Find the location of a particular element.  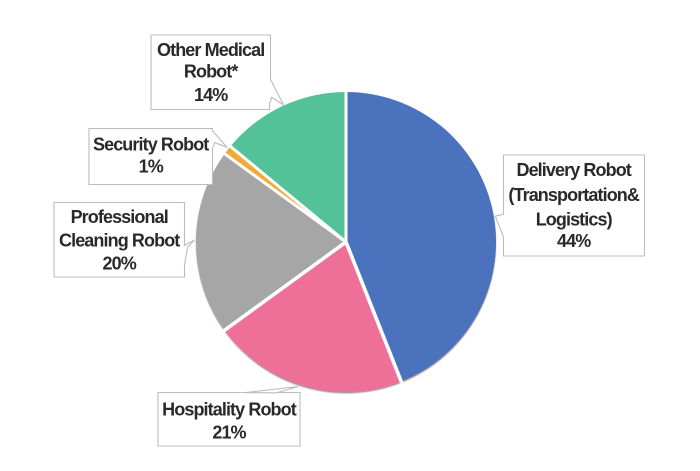

svg-text: Other Medical is located at coordinates (210, 50).